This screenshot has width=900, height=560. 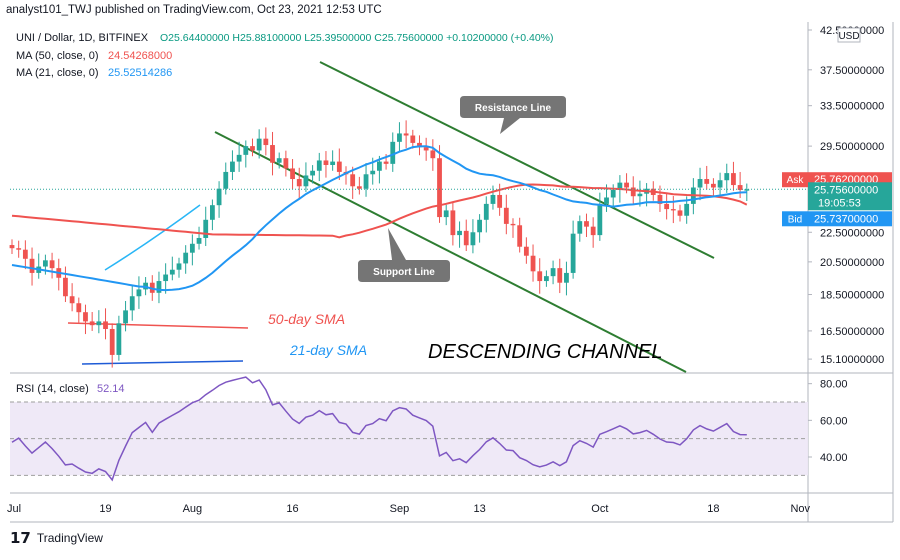 I want to click on bid-label: Bid, so click(x=795, y=219).